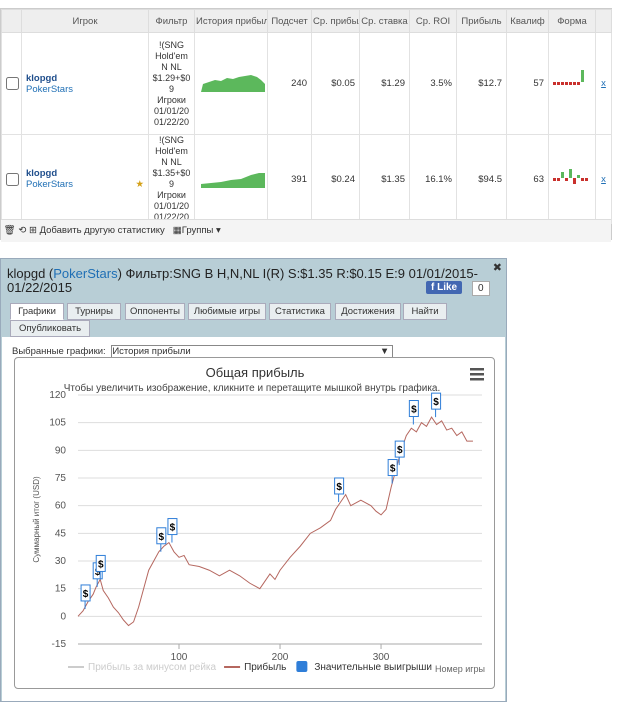  What do you see at coordinates (152, 667) in the screenshot?
I see `legend-label: Прибыль за минусом рейка` at bounding box center [152, 667].